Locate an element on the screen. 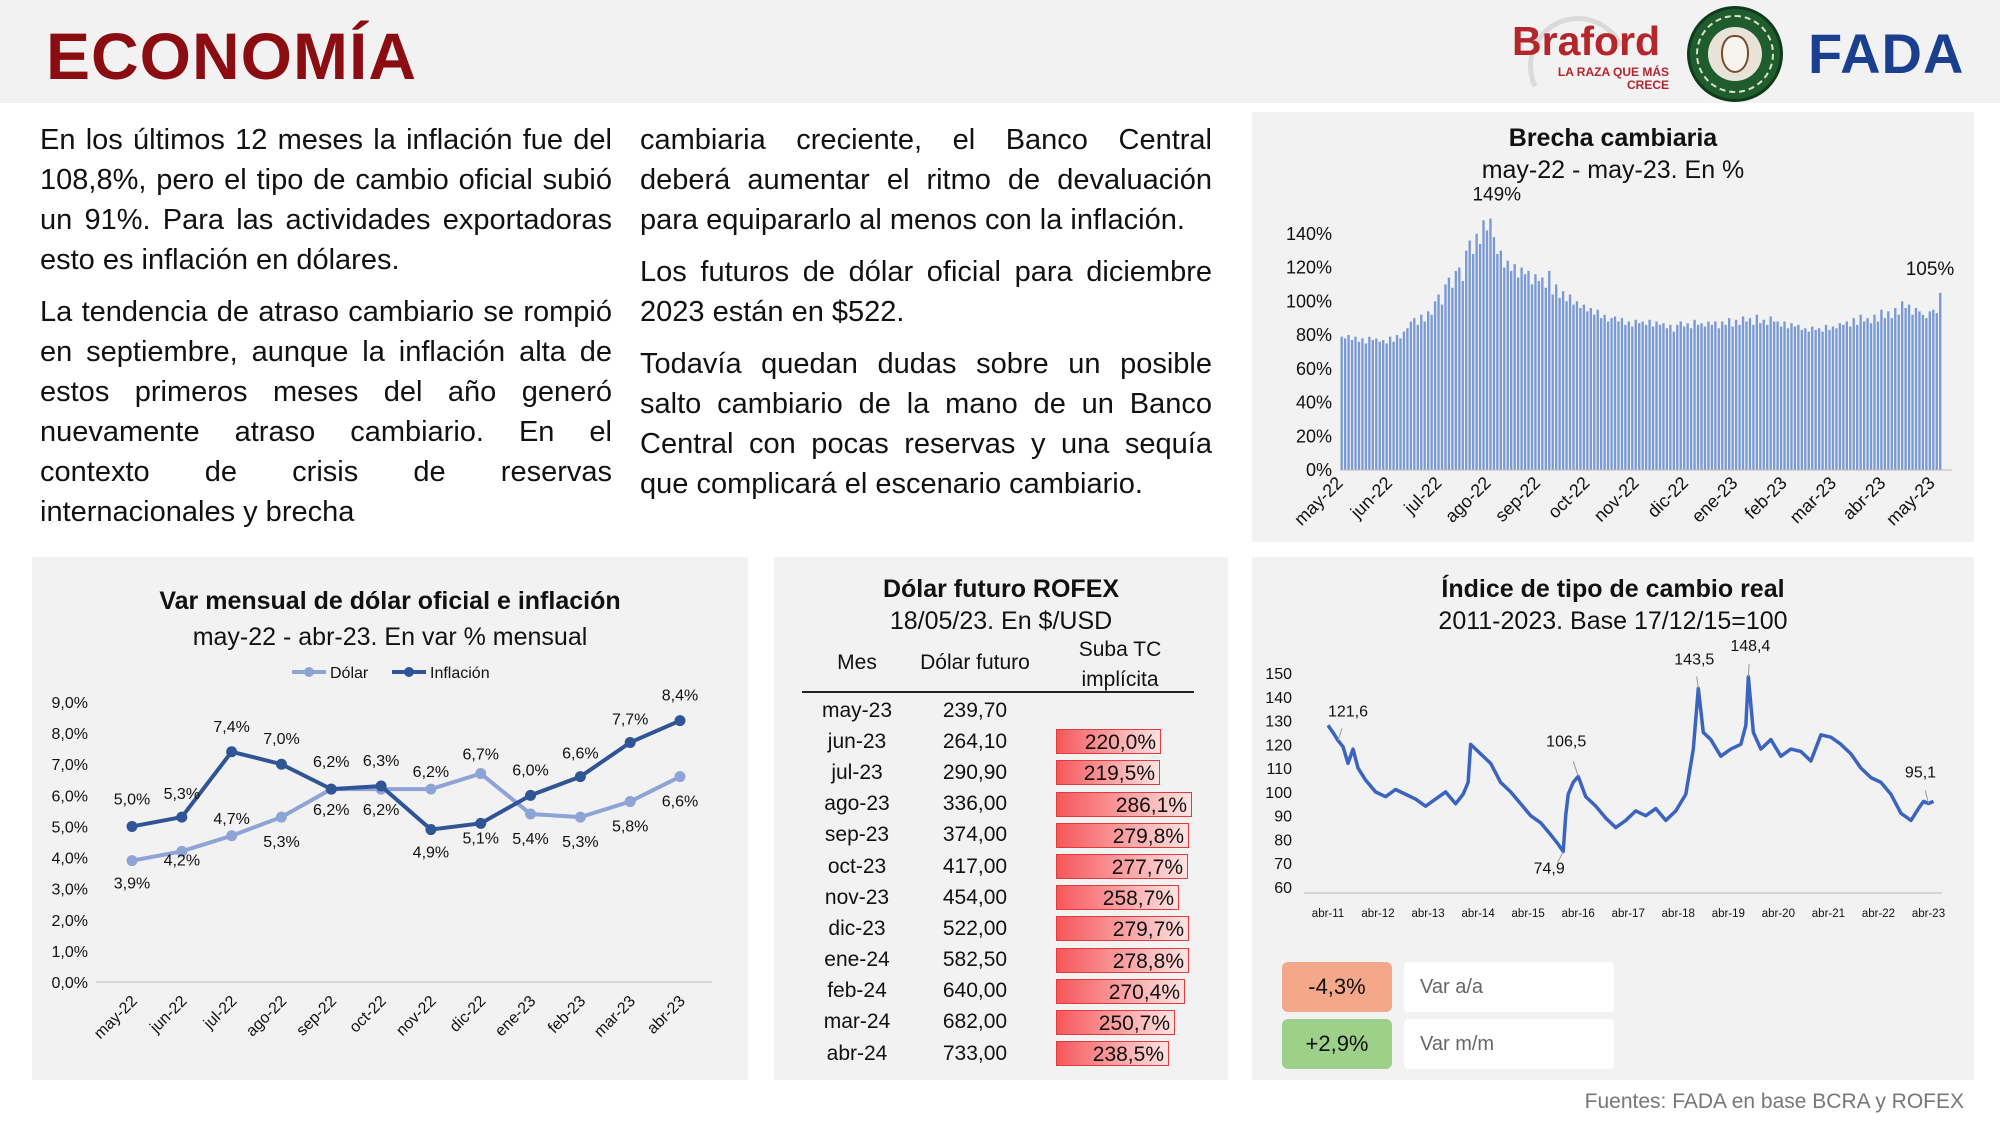 The image size is (2000, 1125). data-label: 4,9% is located at coordinates (431, 853).